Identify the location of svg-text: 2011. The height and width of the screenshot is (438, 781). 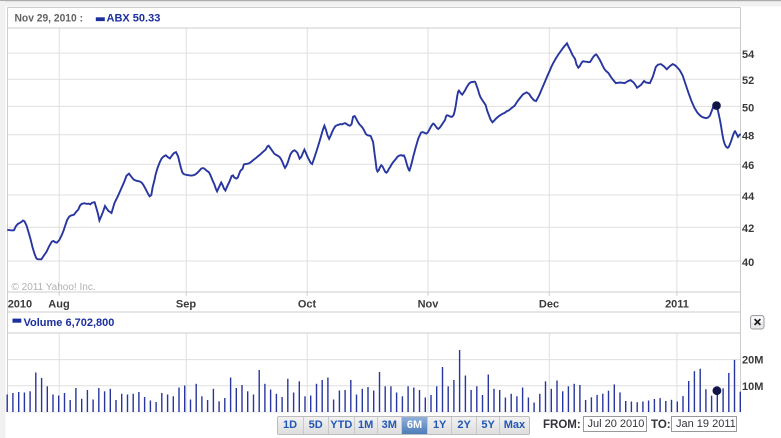
(677, 305).